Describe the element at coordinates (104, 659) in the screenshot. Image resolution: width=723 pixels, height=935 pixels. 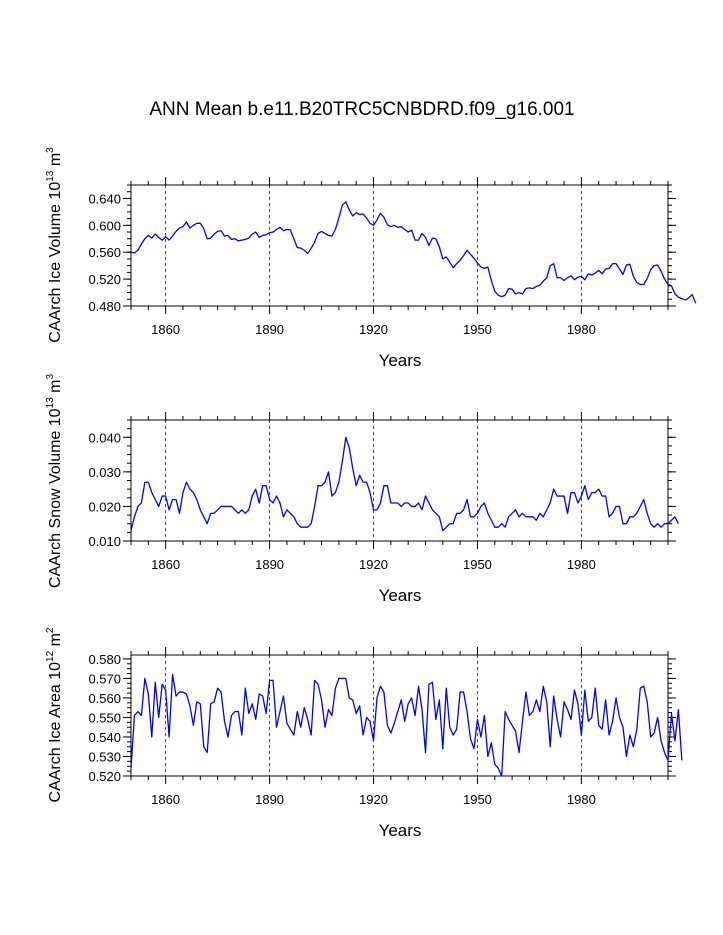
I see `ice-area-y-tick-label: 0.580` at that location.